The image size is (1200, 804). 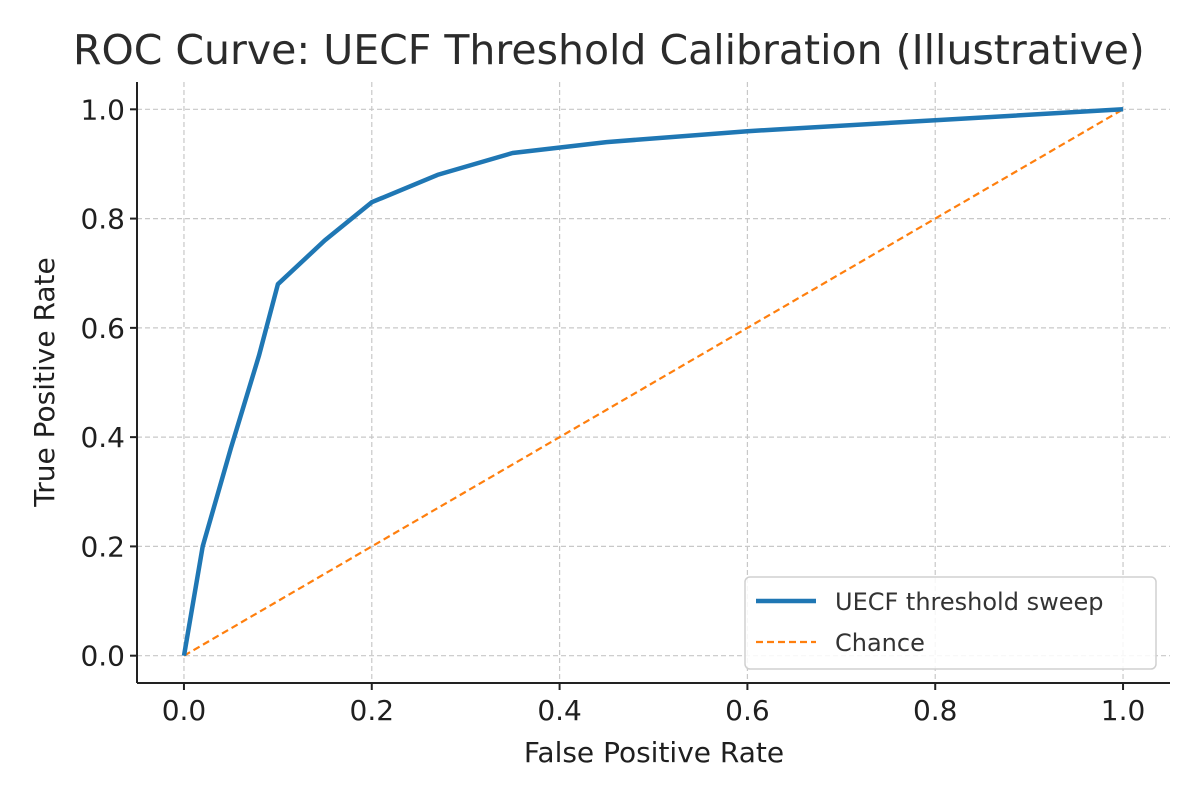 What do you see at coordinates (184, 710) in the screenshot?
I see `x-tick-label: 0.0` at bounding box center [184, 710].